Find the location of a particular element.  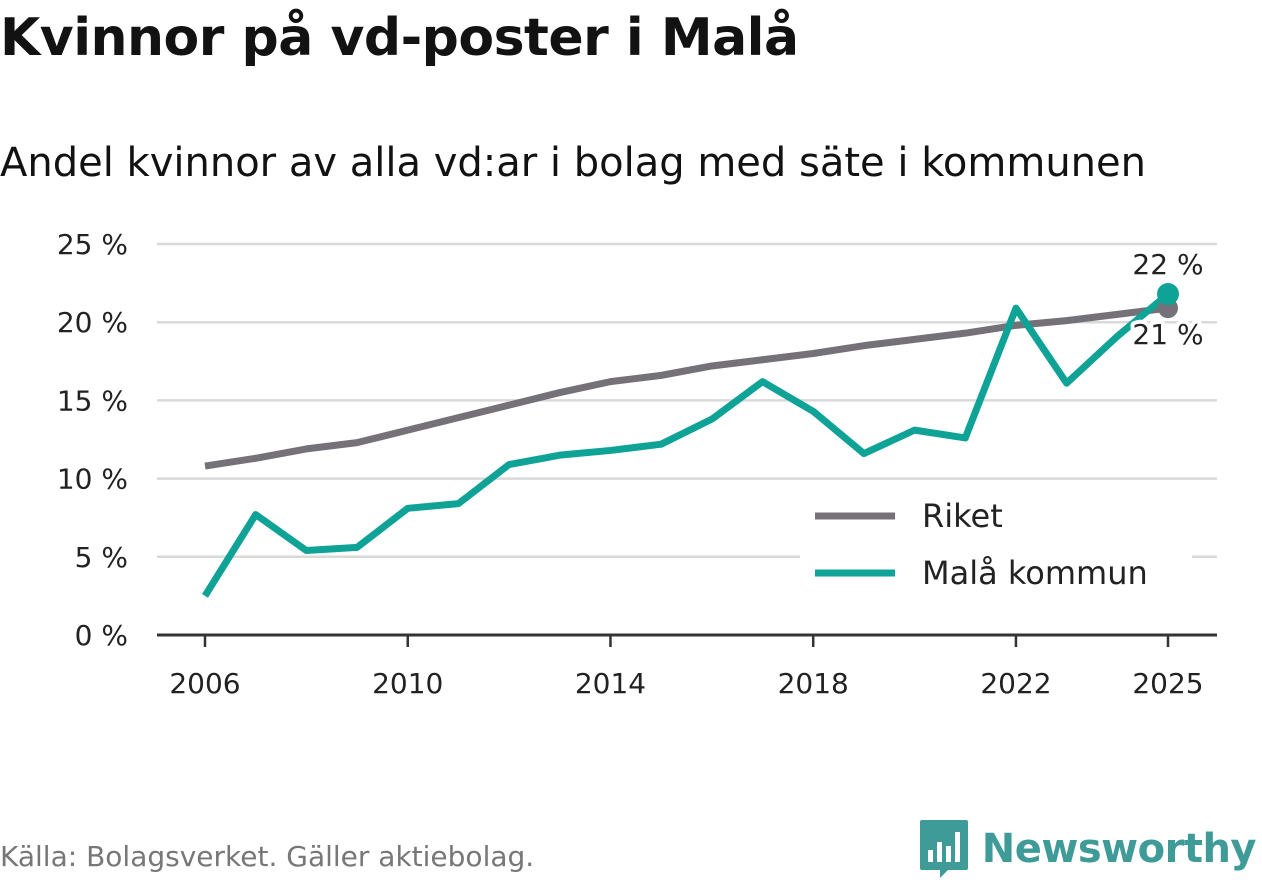

legend-background is located at coordinates (996, 547).